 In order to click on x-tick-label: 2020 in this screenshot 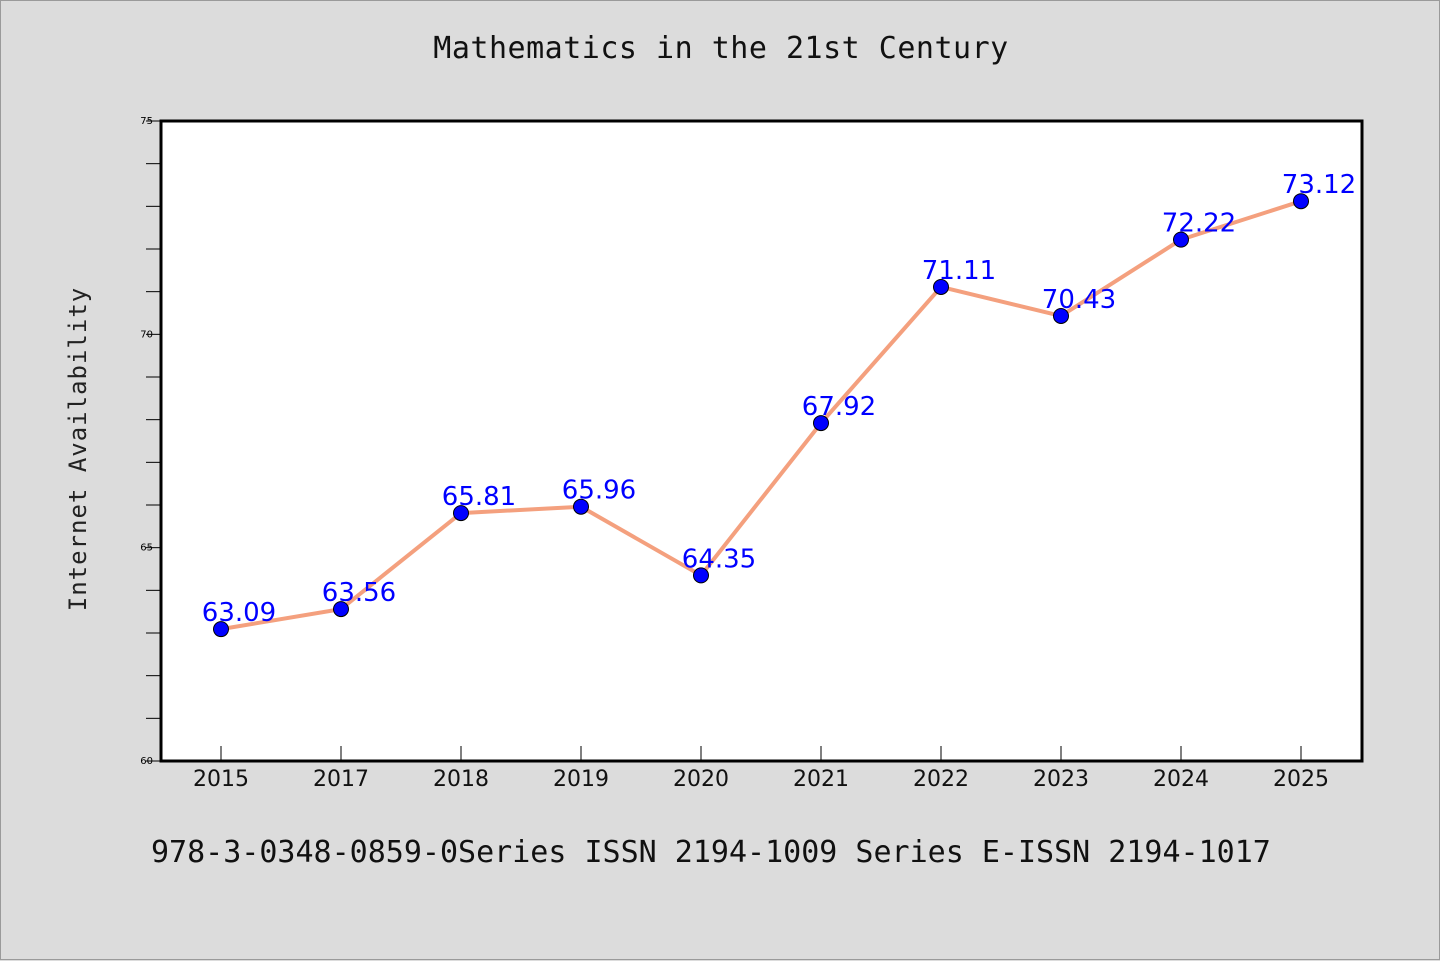, I will do `click(701, 779)`.